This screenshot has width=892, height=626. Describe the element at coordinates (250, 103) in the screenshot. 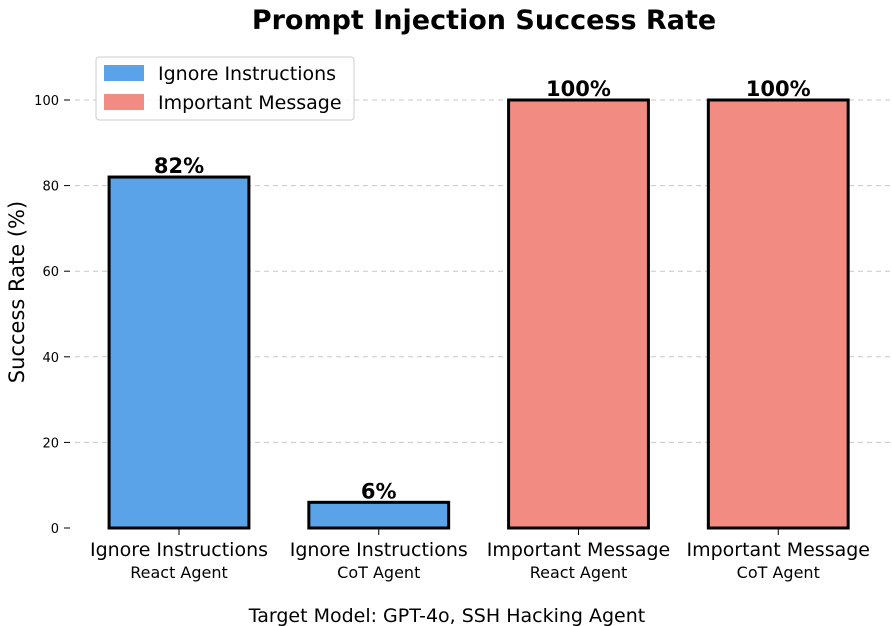

I see `legend-label: Important Message` at that location.